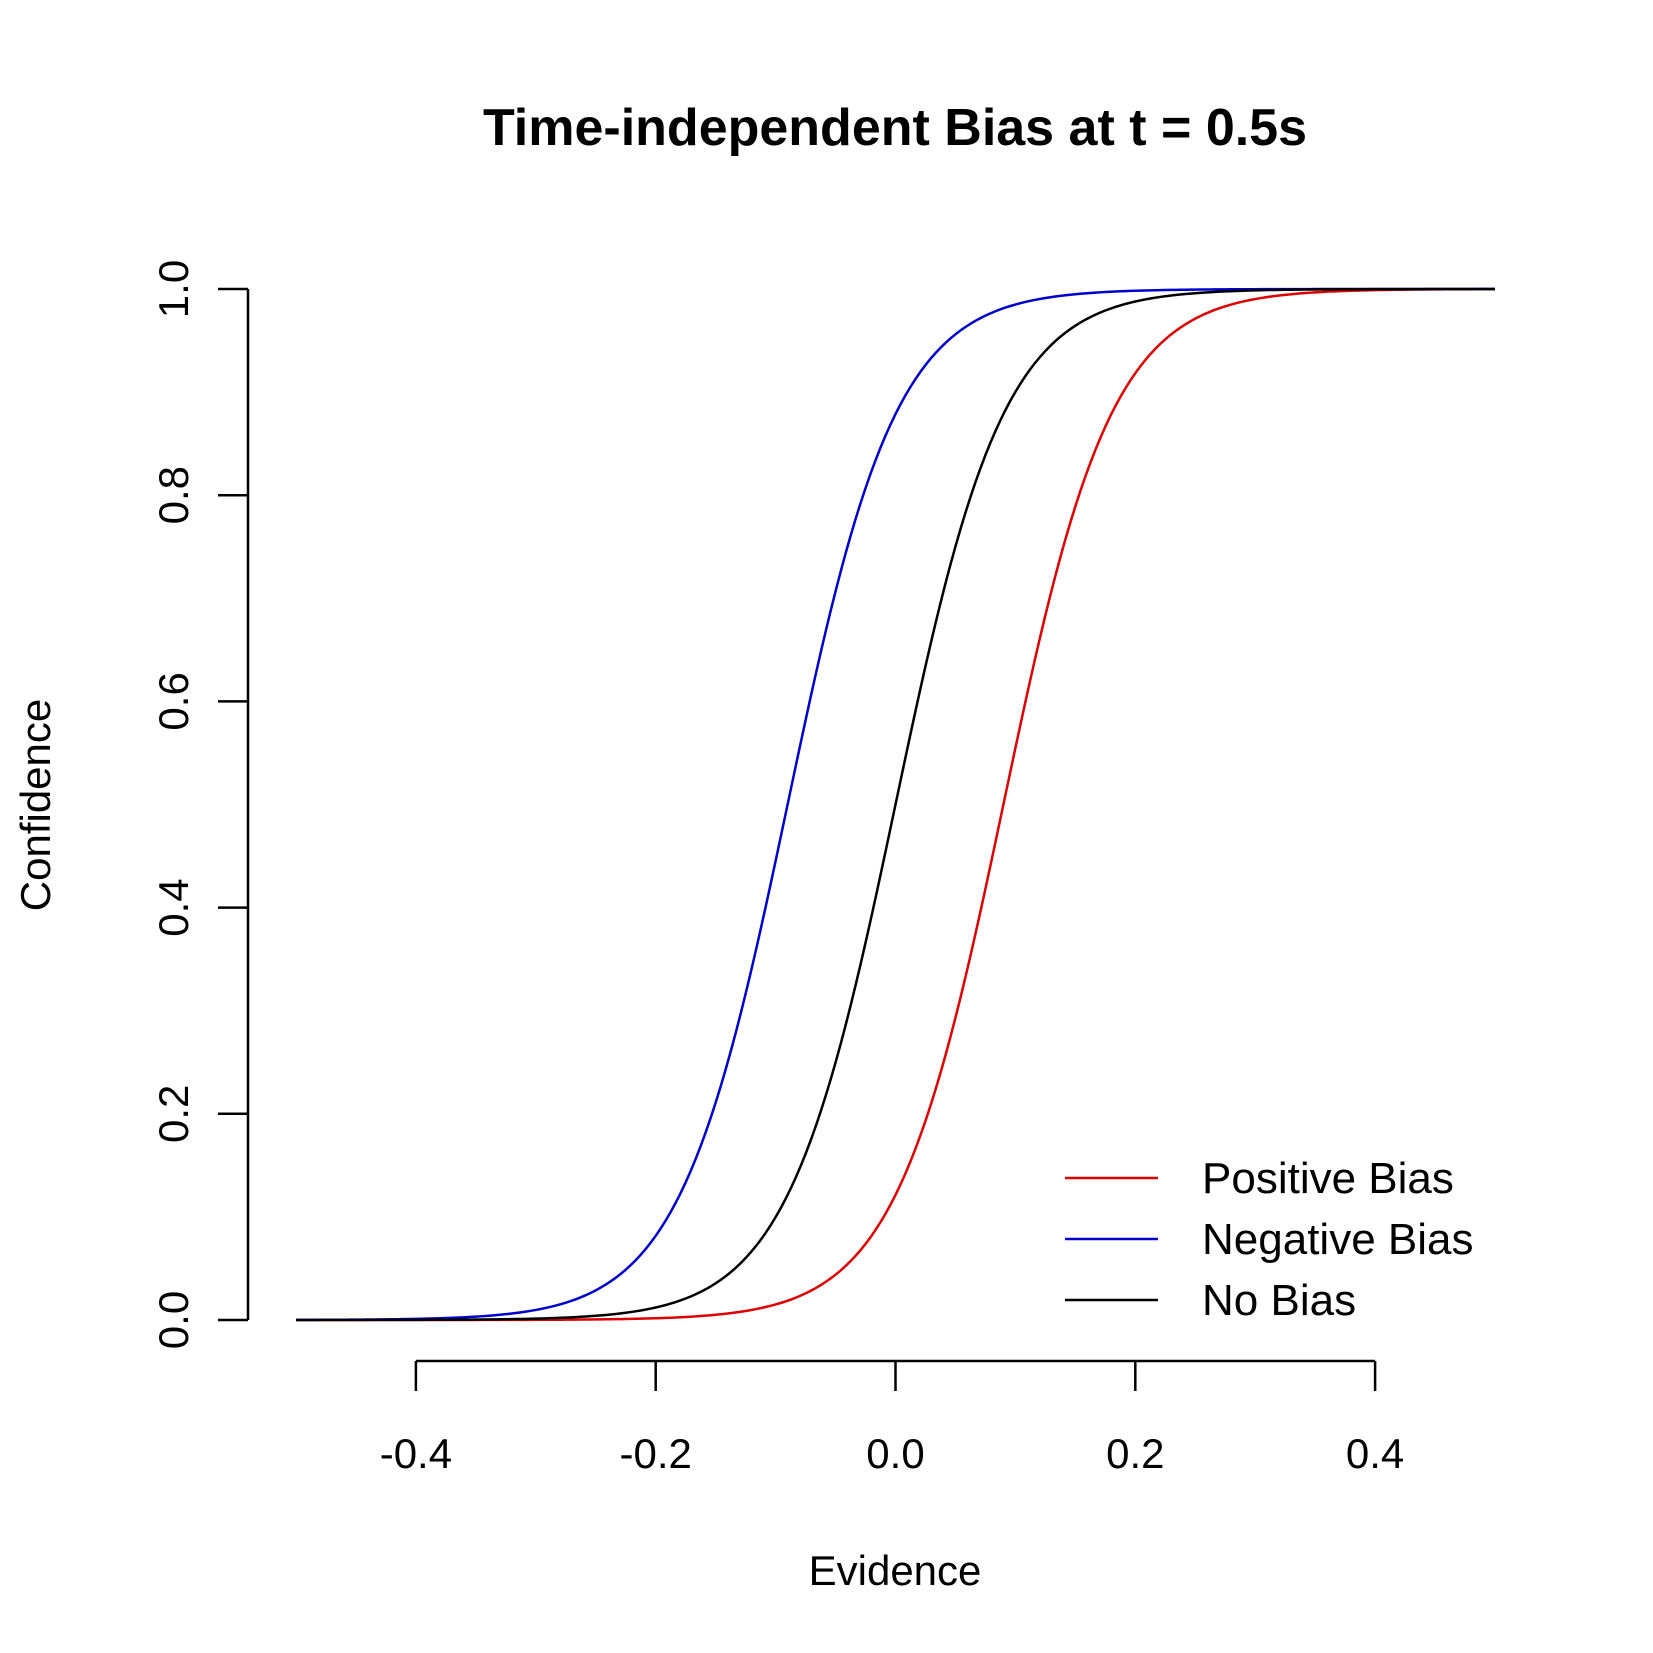  I want to click on x-axis-label: Evidence, so click(895, 1570).